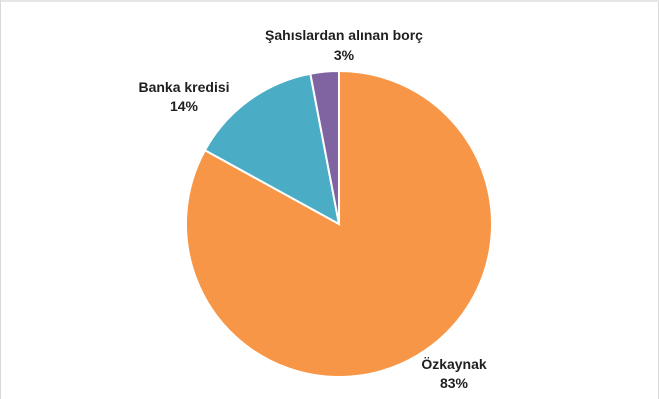 This screenshot has width=659, height=399. What do you see at coordinates (454, 383) in the screenshot?
I see `slice-value-ozkaynak: 83%` at bounding box center [454, 383].